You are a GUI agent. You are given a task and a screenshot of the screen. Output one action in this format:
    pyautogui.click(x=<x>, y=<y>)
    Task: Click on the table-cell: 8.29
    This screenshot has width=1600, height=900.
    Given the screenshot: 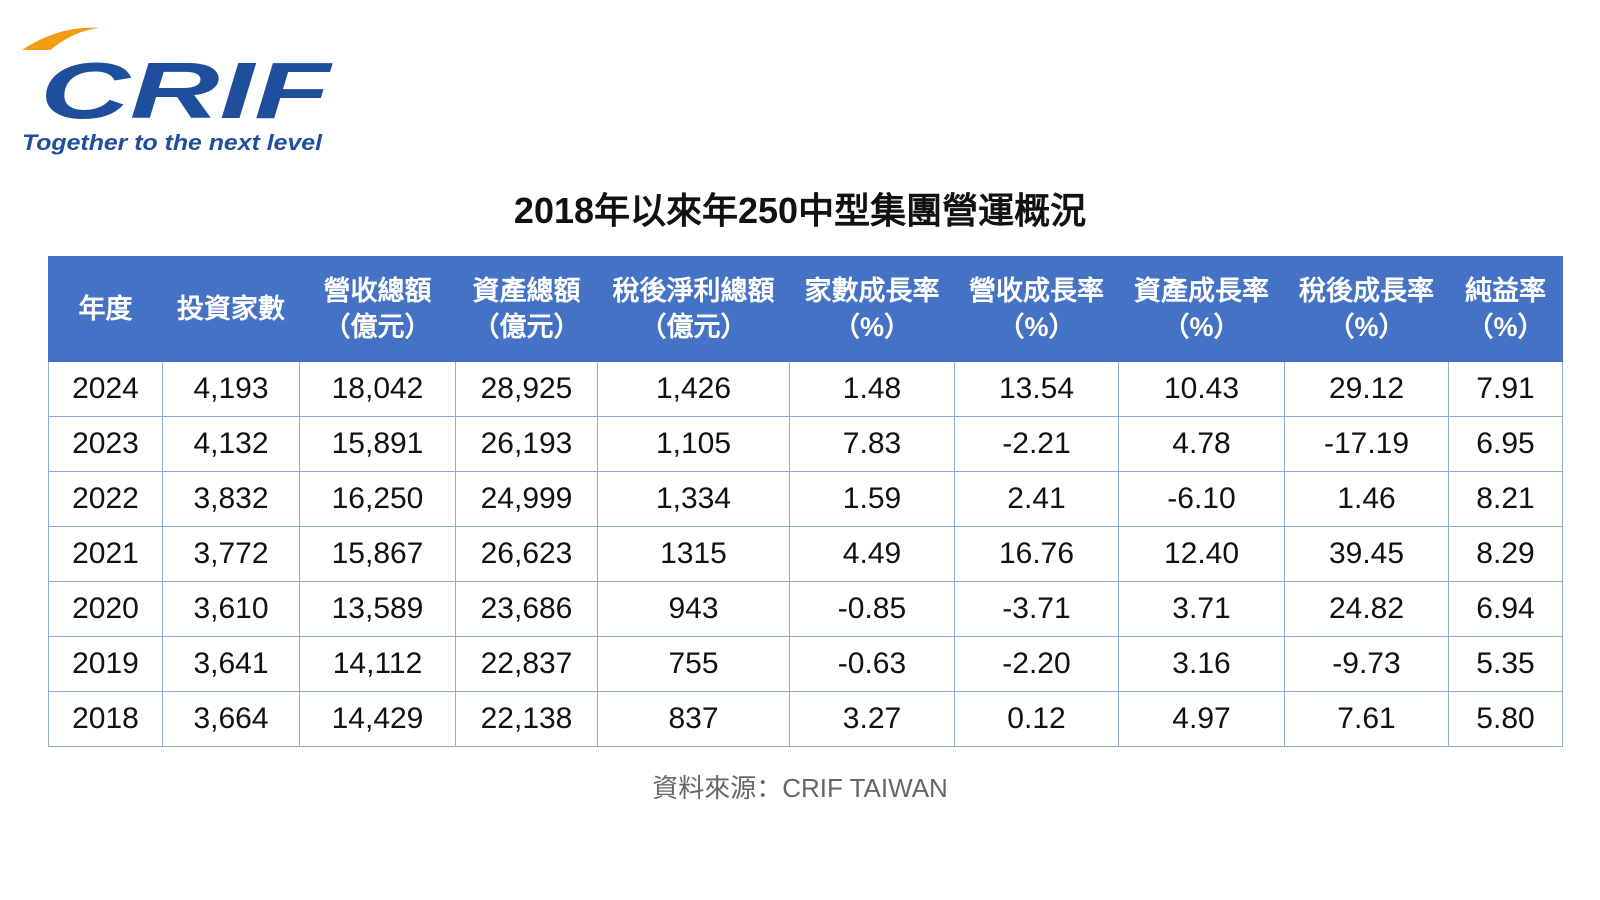 What is the action you would take?
    pyautogui.click(x=1505, y=554)
    